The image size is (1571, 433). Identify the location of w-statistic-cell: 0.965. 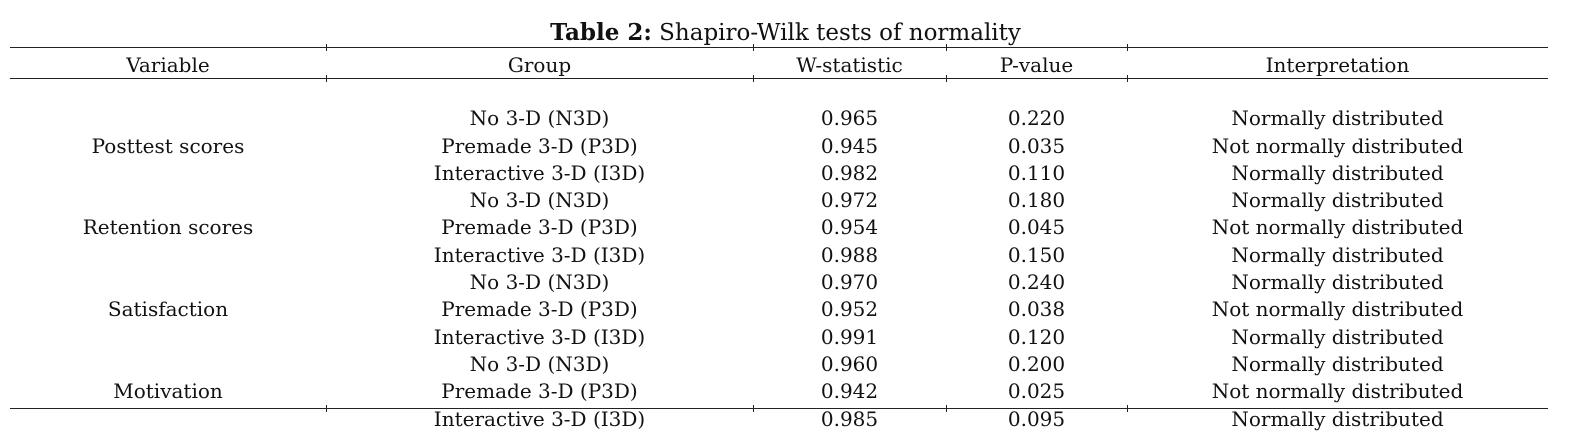
(849, 118).